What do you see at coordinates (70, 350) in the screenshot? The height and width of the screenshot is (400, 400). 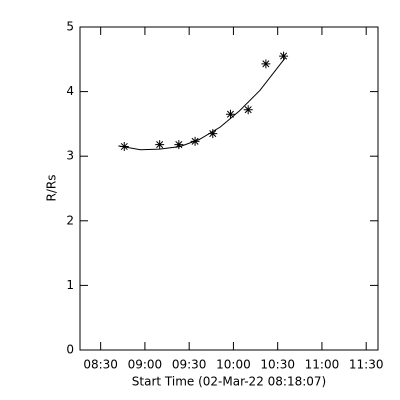 I see `y-tick-label: 0` at bounding box center [70, 350].